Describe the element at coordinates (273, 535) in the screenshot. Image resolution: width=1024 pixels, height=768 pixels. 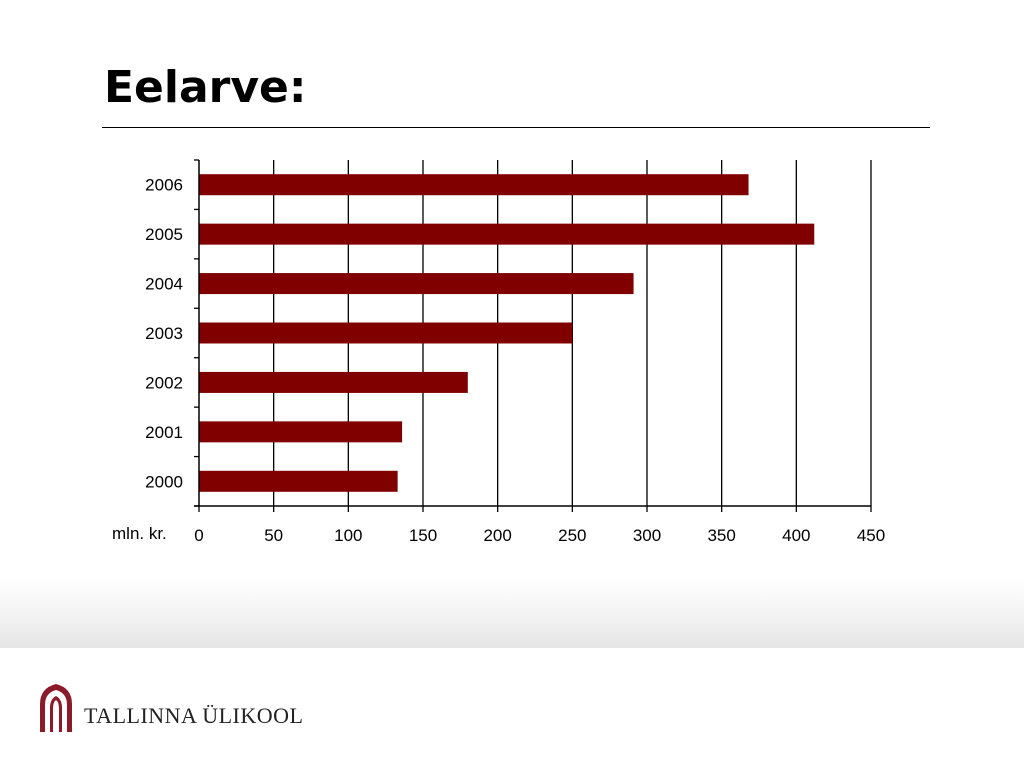
I see `x-tick-label: 50` at that location.